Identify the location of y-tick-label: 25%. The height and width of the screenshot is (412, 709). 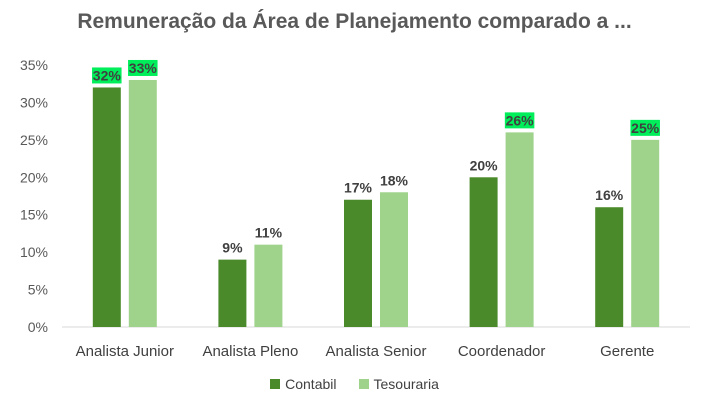
(34, 140).